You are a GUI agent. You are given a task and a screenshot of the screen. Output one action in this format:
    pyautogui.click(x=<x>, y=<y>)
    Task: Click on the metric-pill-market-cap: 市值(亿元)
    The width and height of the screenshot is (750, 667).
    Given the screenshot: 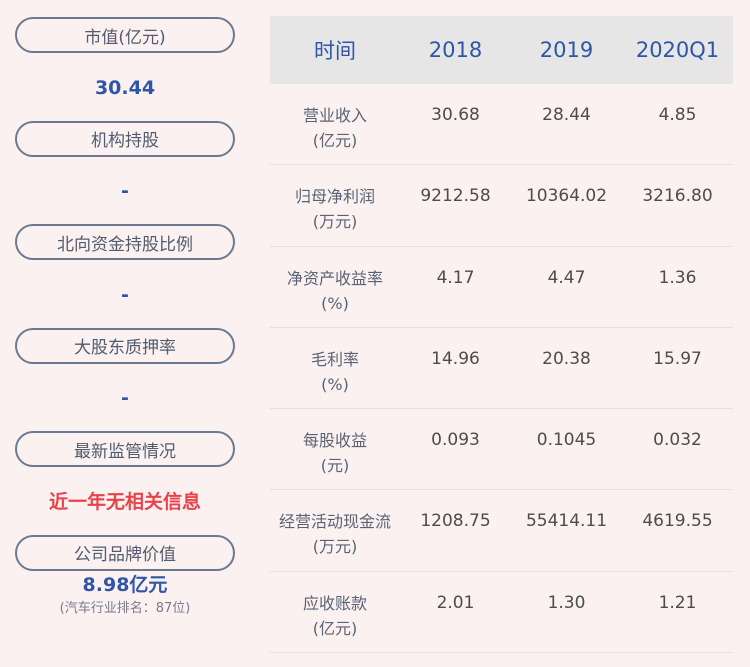 What is the action you would take?
    pyautogui.click(x=125, y=35)
    